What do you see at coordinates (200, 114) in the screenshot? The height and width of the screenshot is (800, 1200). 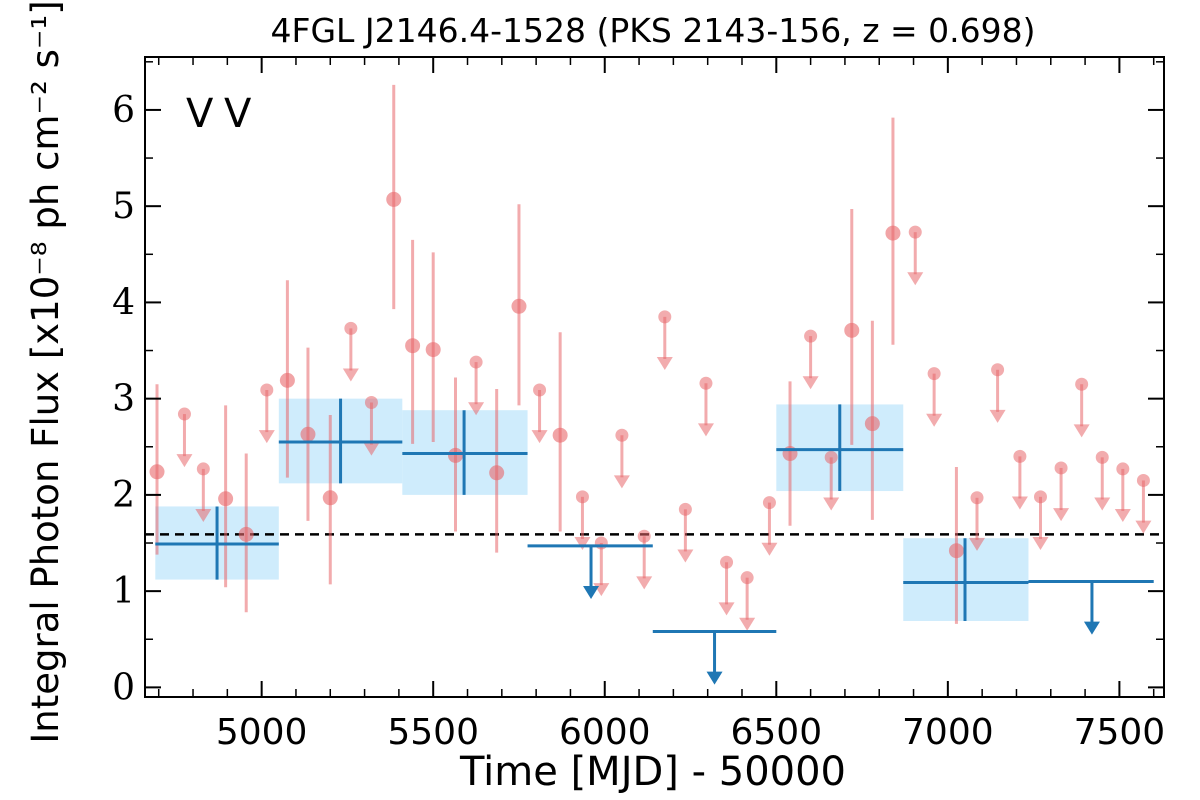 I see `legend-marker-coarse: V` at bounding box center [200, 114].